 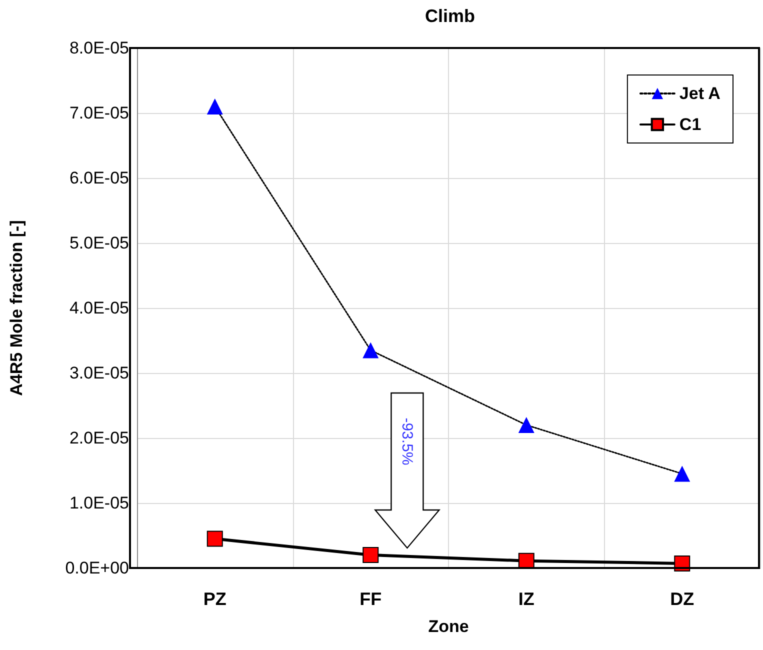 I want to click on y-tick-label: 0.0E+00, so click(x=97, y=568).